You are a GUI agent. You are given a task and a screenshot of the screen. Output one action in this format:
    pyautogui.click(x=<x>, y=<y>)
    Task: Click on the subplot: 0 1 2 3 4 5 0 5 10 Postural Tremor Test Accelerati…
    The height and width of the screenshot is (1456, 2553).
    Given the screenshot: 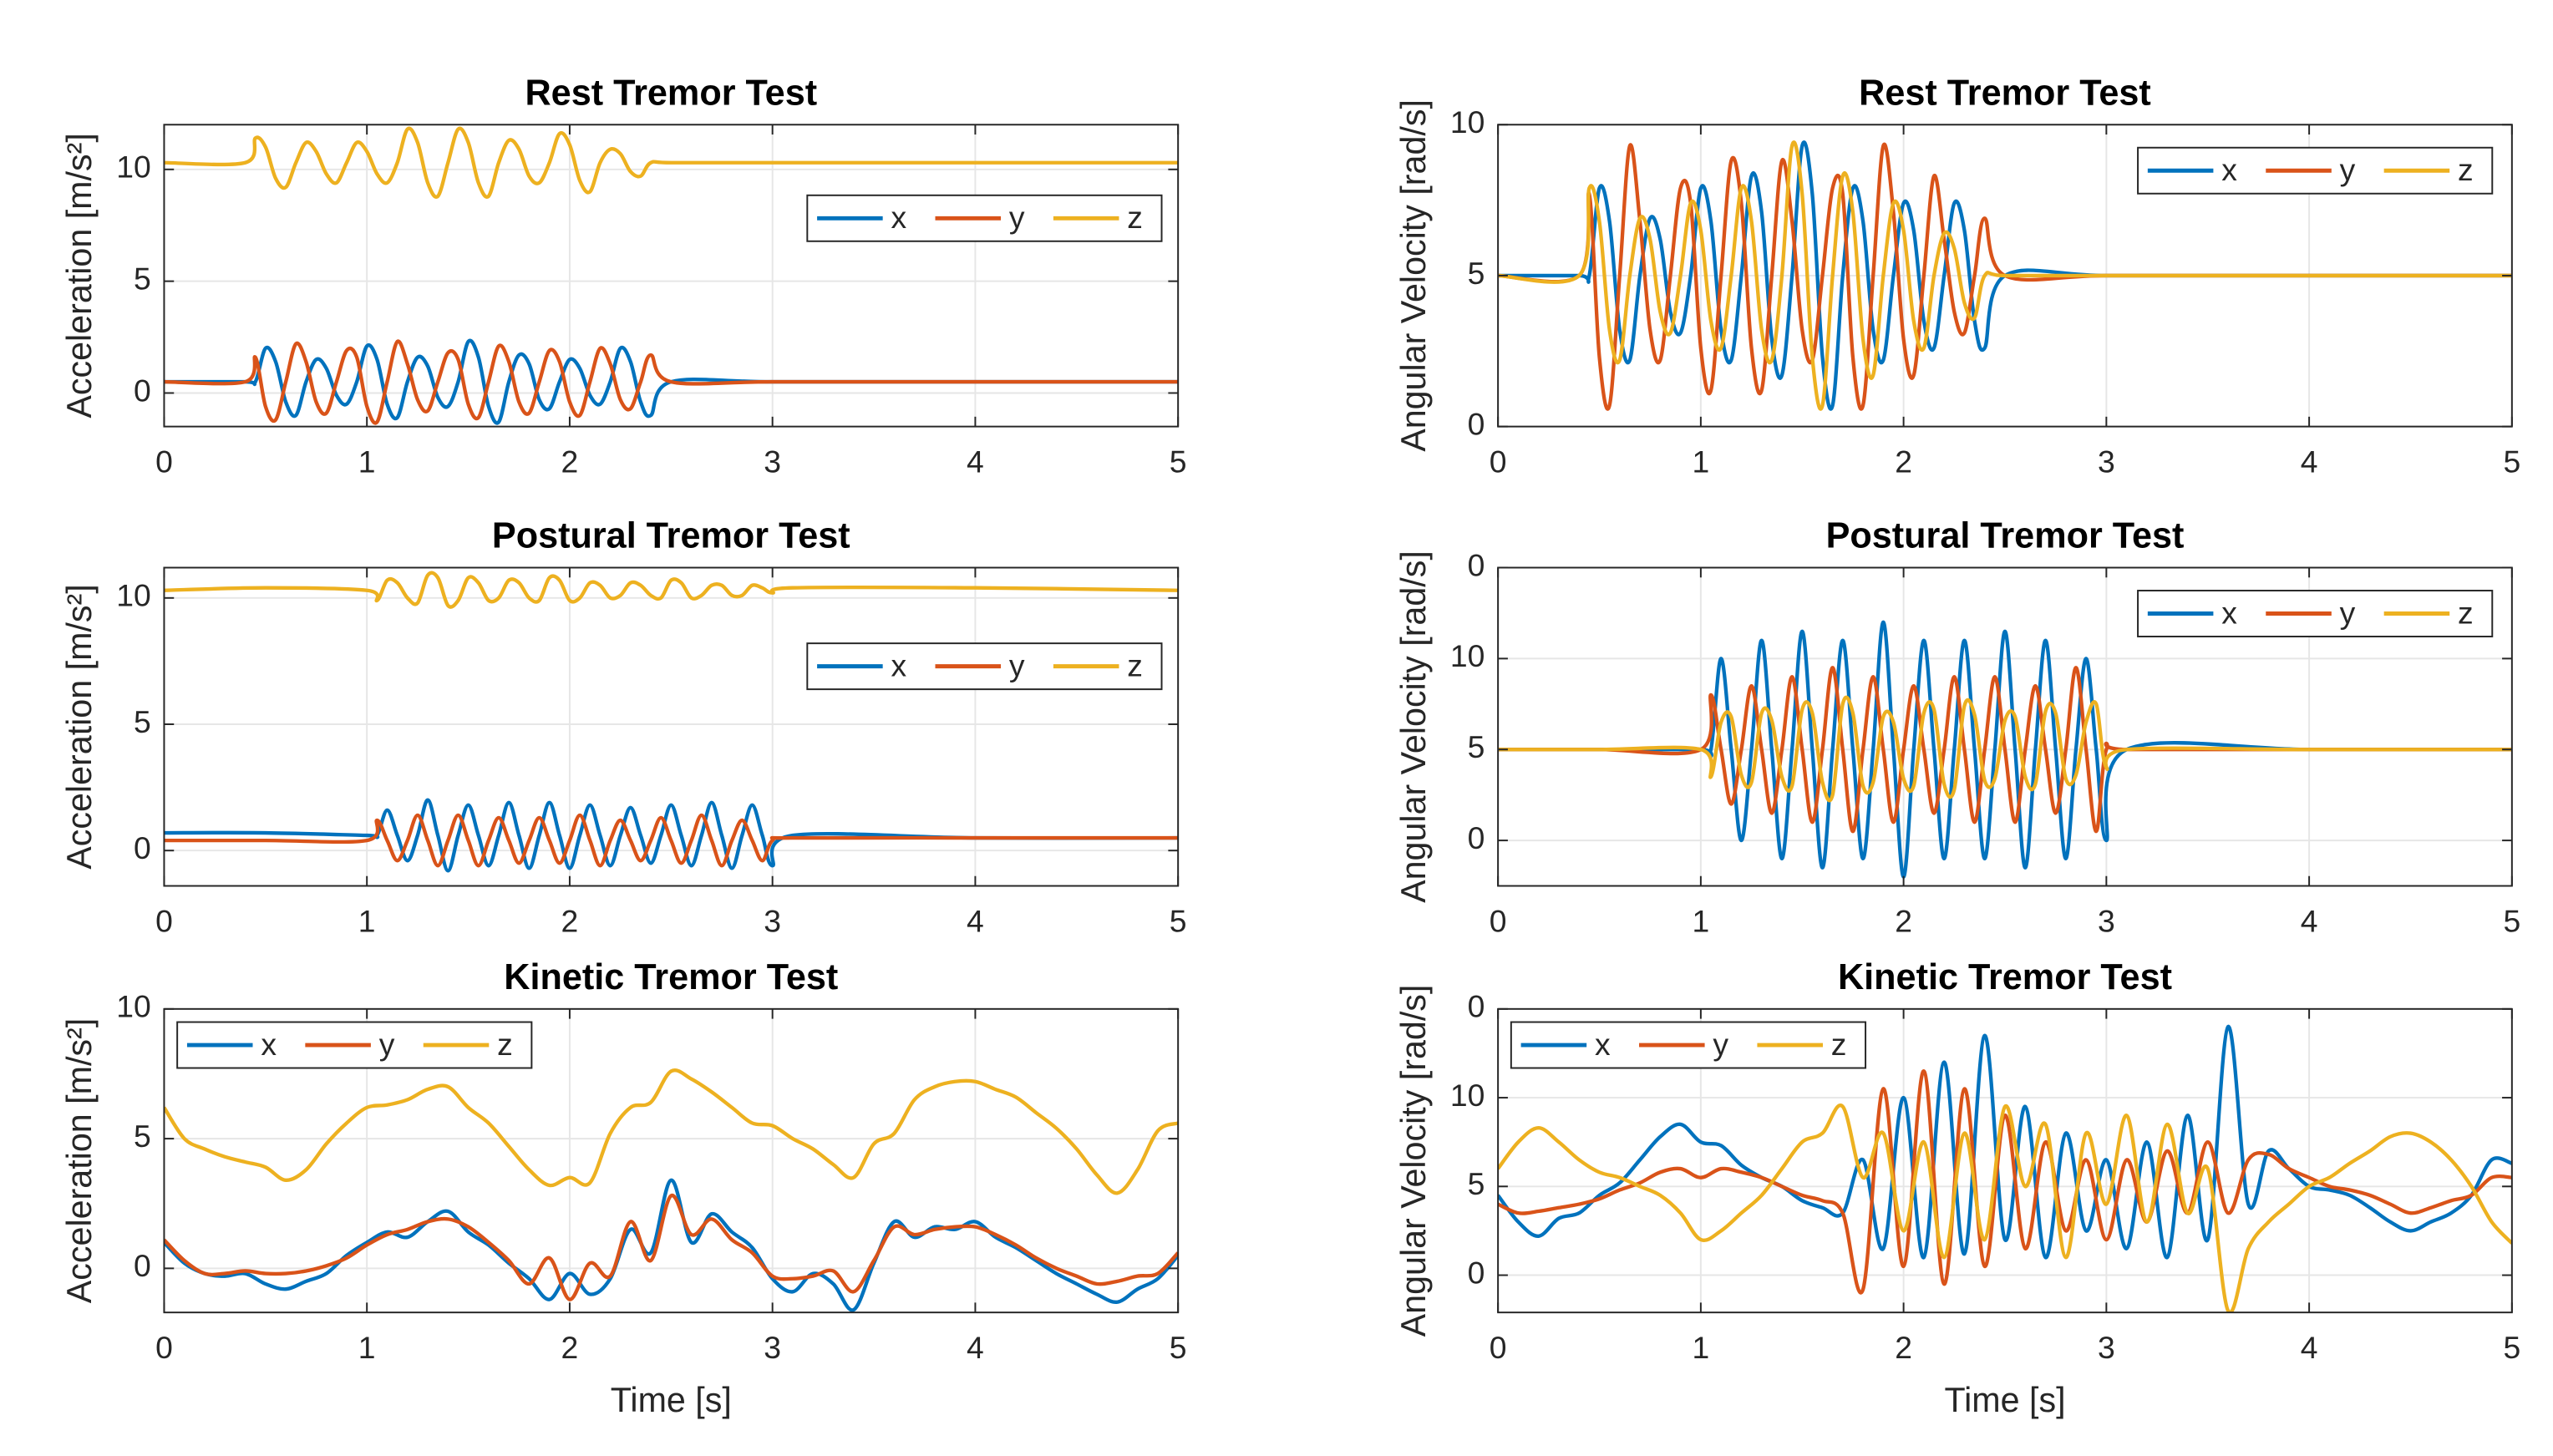 What is the action you would take?
    pyautogui.click(x=623, y=727)
    